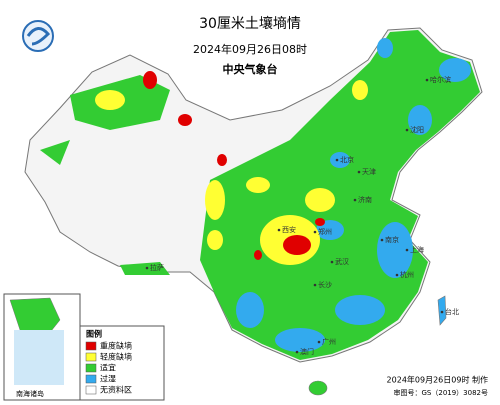 The height and width of the screenshot is (405, 500). What do you see at coordinates (307, 351) in the screenshot?
I see `city-label: 澳门` at bounding box center [307, 351].